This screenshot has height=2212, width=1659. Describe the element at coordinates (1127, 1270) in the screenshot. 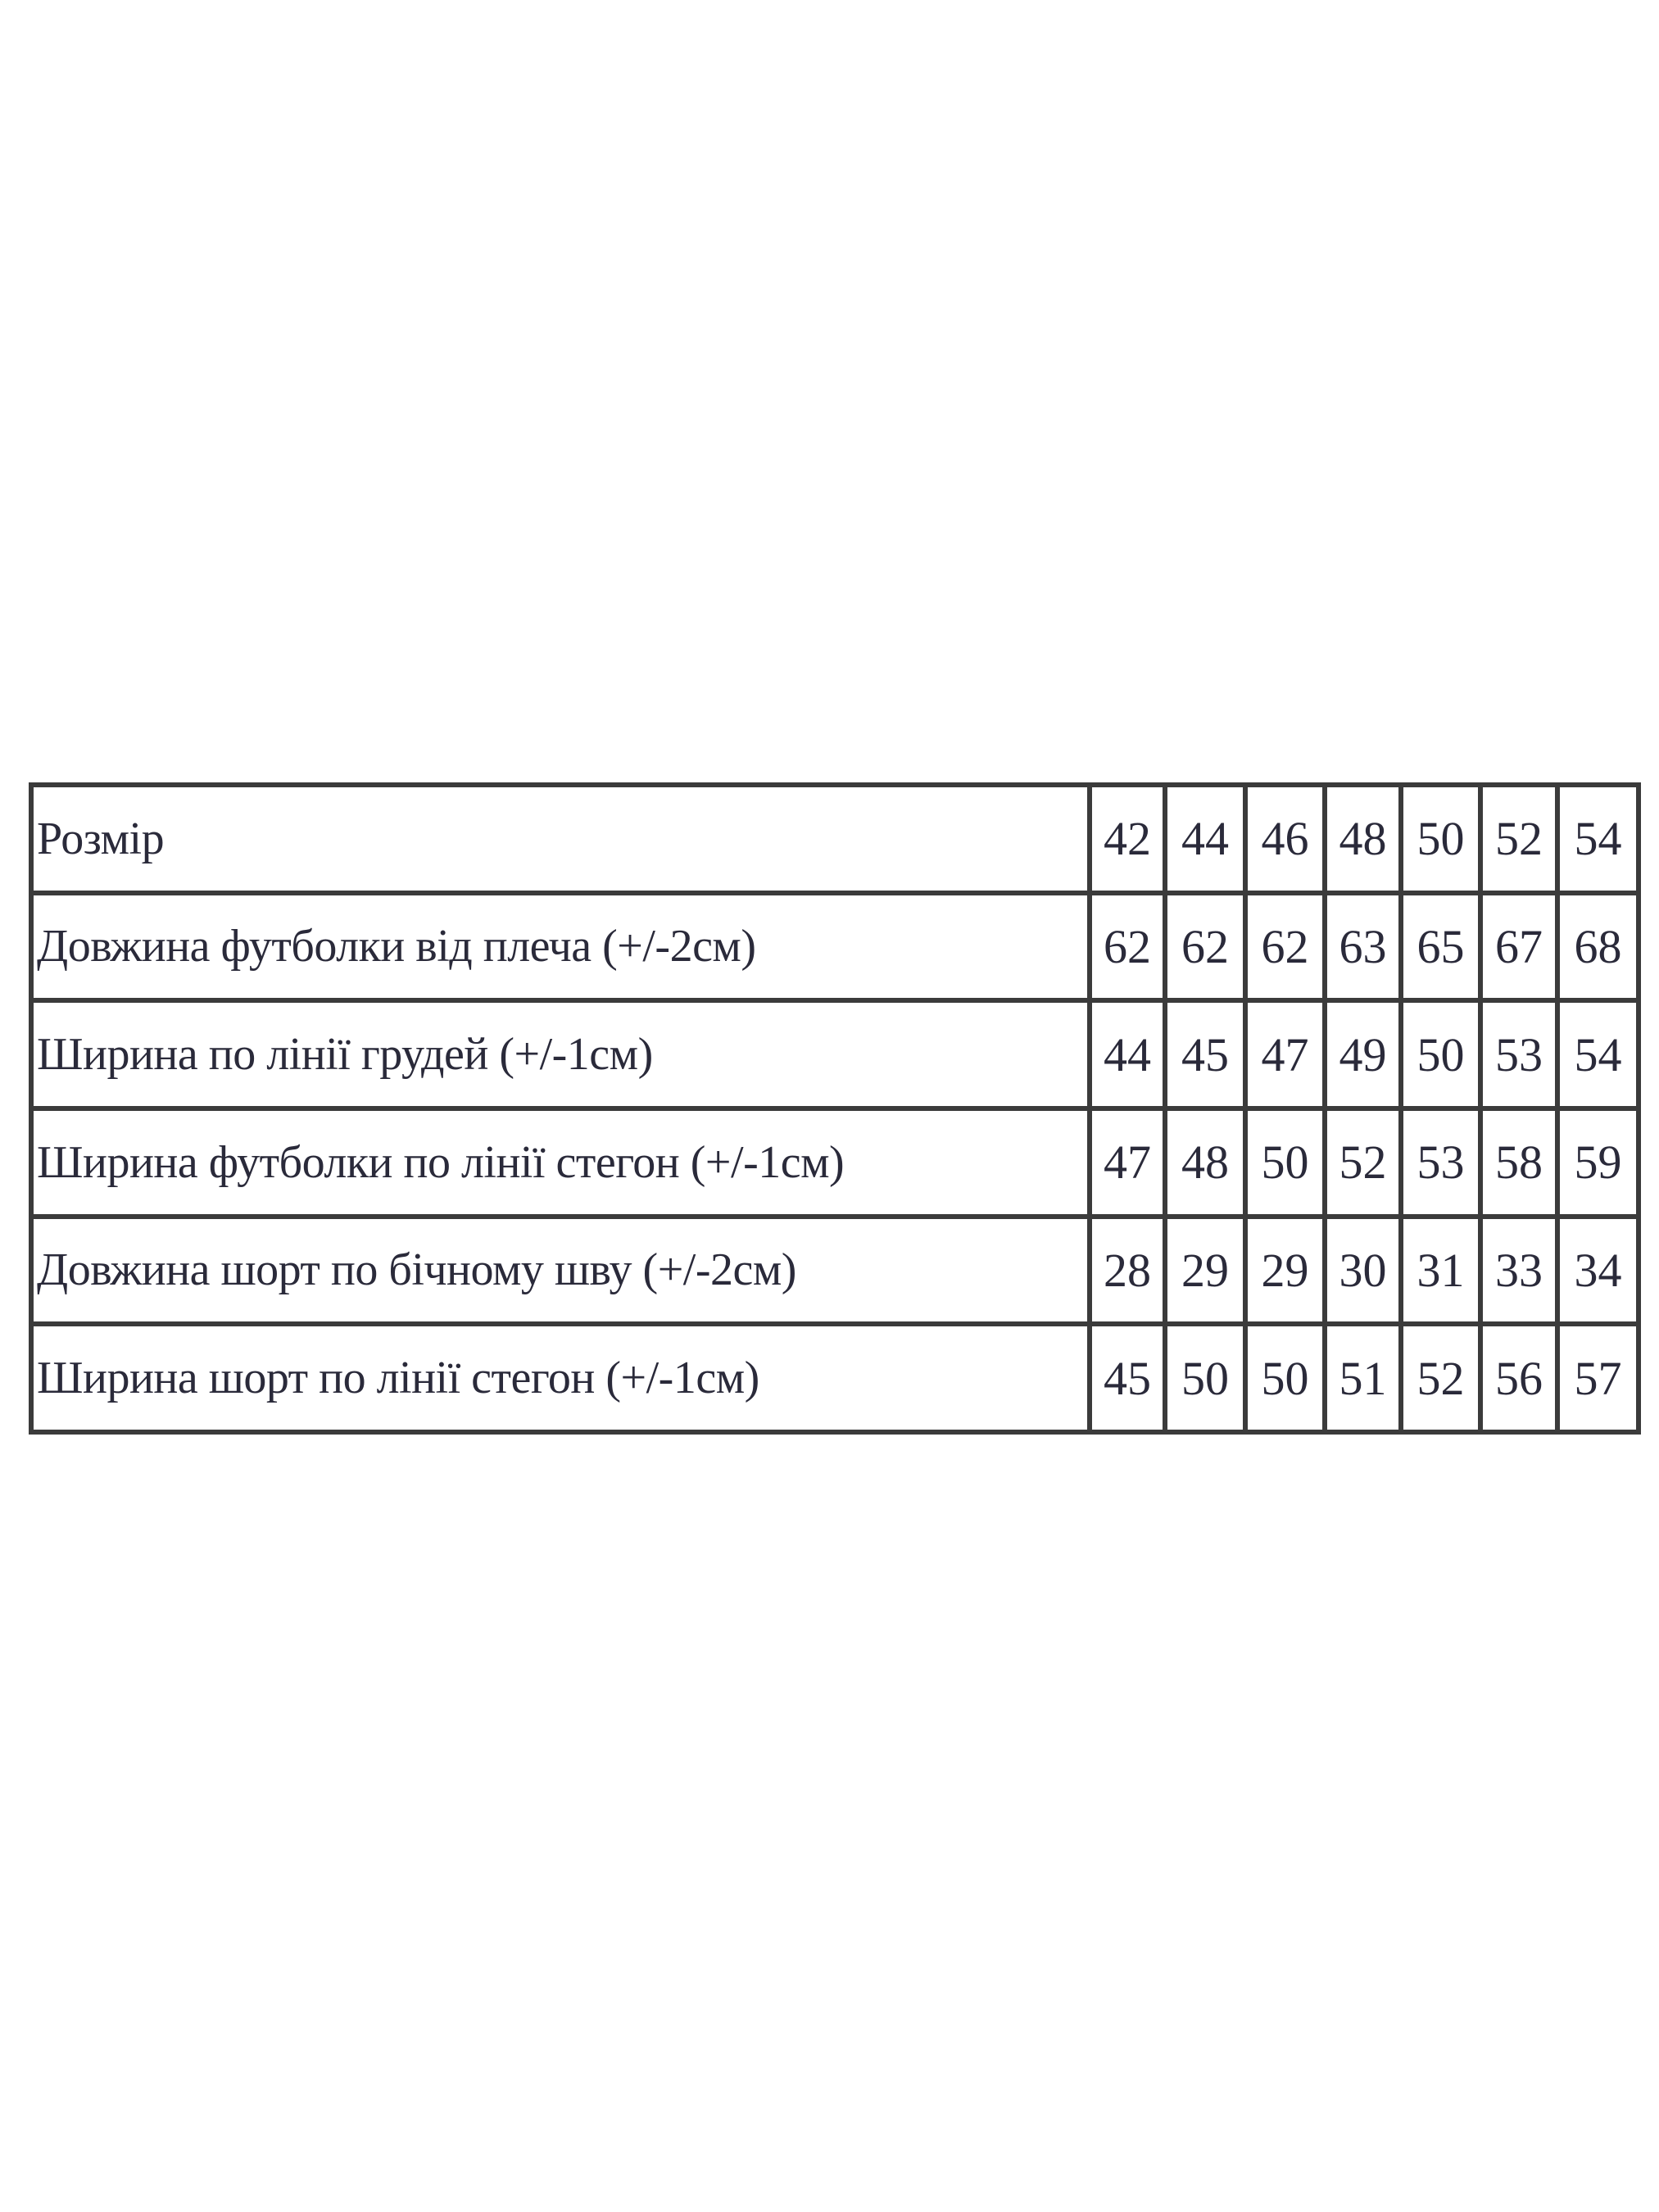

I see `measurement-cell: 28` at that location.